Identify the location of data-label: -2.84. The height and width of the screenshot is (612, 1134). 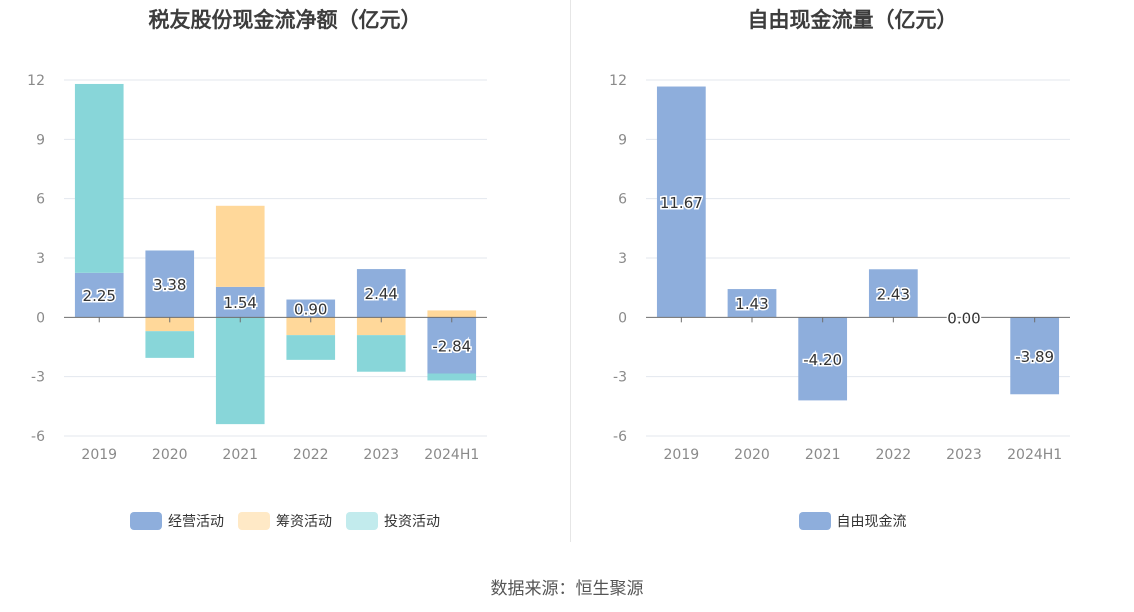
(451, 346).